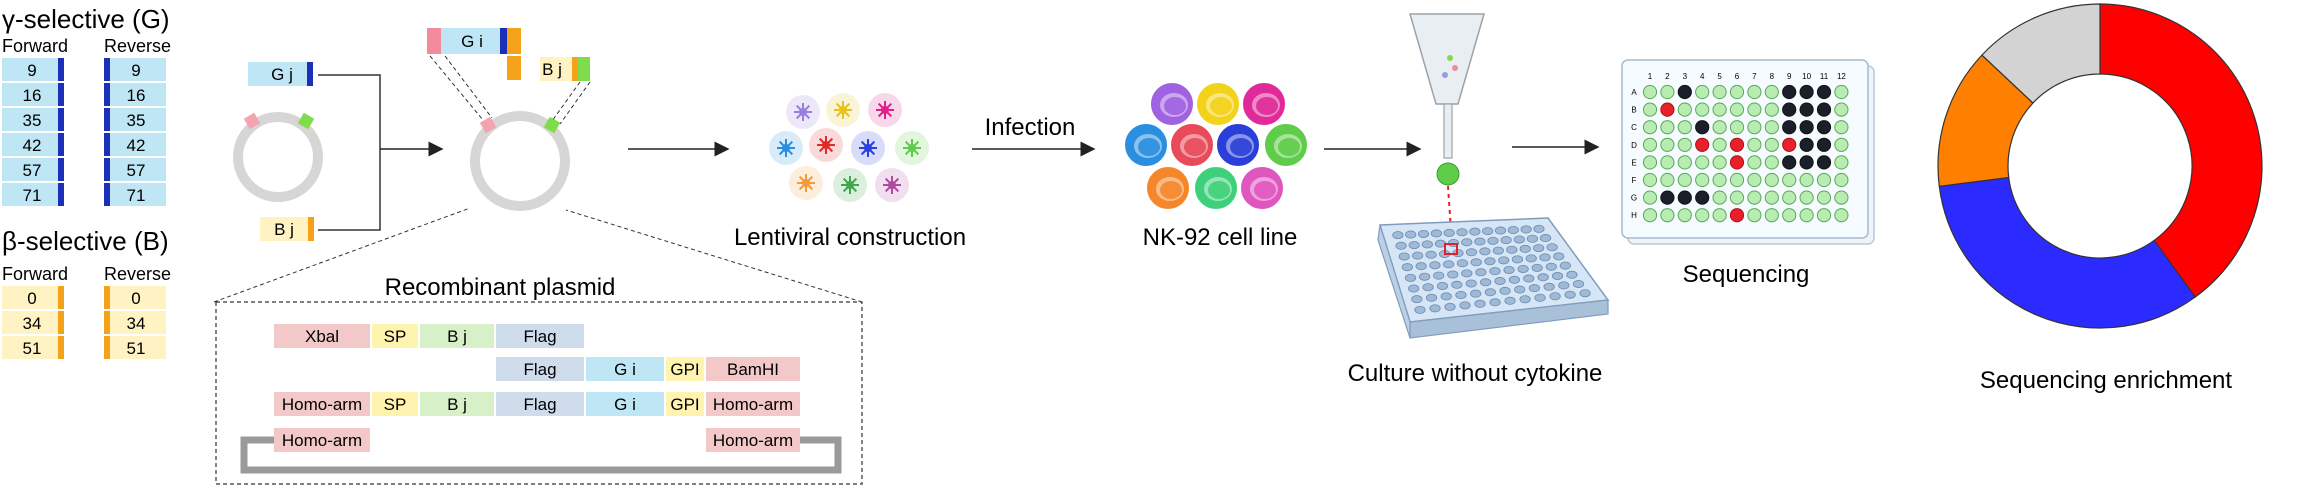  What do you see at coordinates (349, 152) in the screenshot?
I see `bracket-line` at bounding box center [349, 152].